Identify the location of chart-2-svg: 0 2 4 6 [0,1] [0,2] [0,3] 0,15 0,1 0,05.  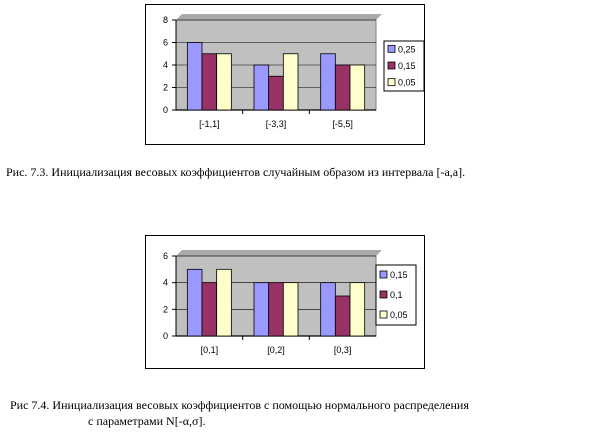
(290, 302).